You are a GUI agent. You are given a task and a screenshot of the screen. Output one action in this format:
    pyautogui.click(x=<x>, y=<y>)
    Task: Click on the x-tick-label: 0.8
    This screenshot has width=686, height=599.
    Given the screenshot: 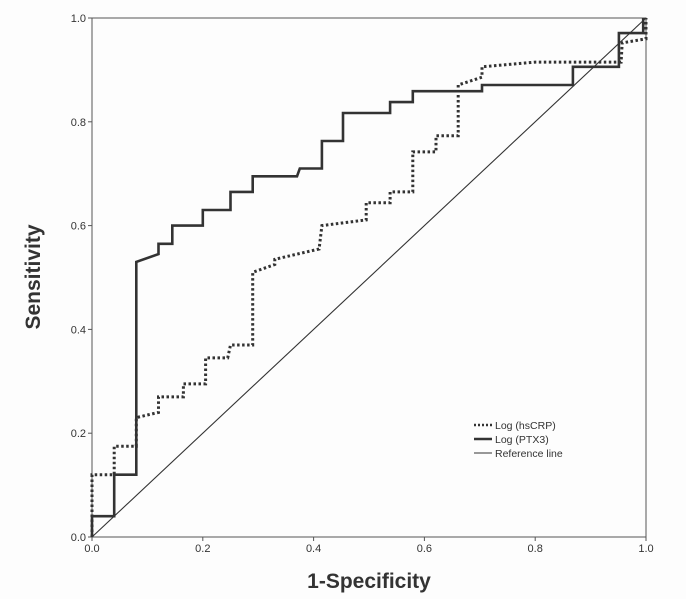 What is the action you would take?
    pyautogui.click(x=535, y=549)
    